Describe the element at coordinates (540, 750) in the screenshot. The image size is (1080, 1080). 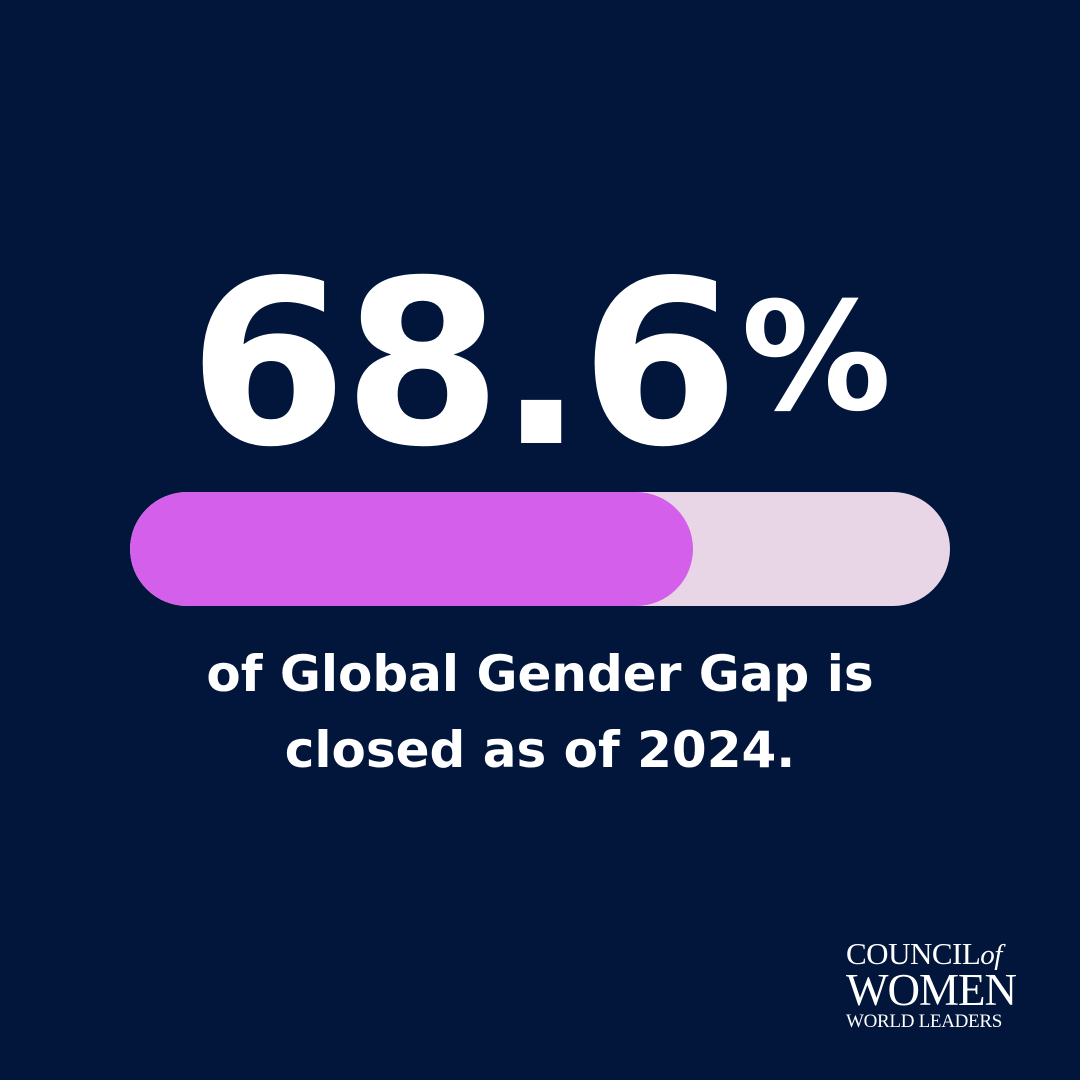
I see `caption-line-2: closed as of 2024.` at that location.